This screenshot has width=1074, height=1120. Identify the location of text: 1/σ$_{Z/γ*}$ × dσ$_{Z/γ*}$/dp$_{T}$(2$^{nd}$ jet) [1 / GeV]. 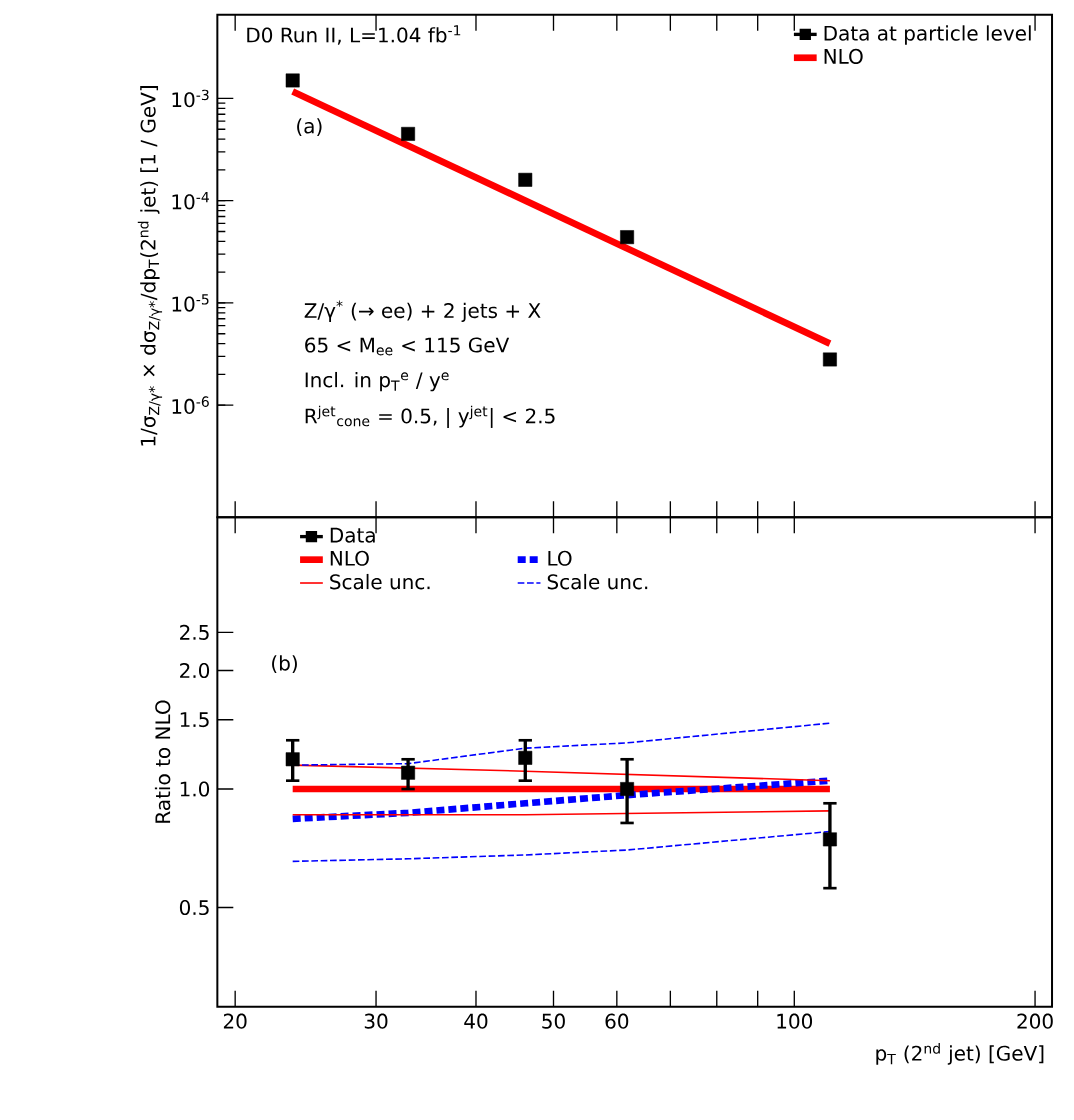
(150, 266).